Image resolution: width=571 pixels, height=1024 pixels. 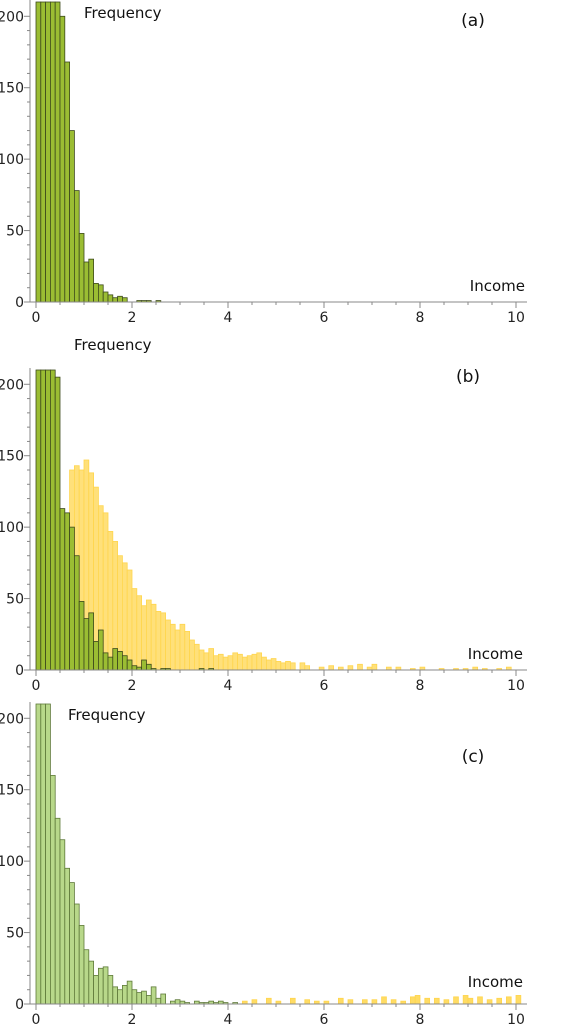 What do you see at coordinates (12, 17) in the screenshot?
I see `y-tick-label: 200` at bounding box center [12, 17].